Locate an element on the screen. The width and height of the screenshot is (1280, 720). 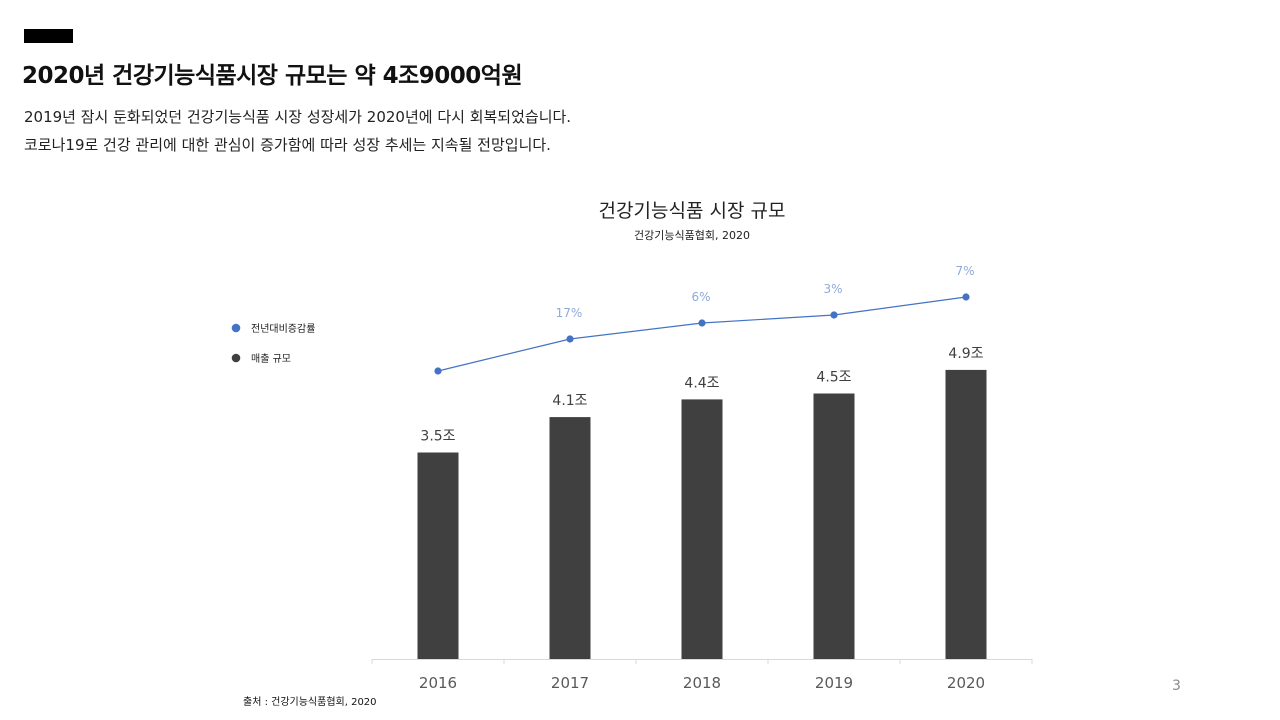
legend-marker-sales is located at coordinates (236, 358).